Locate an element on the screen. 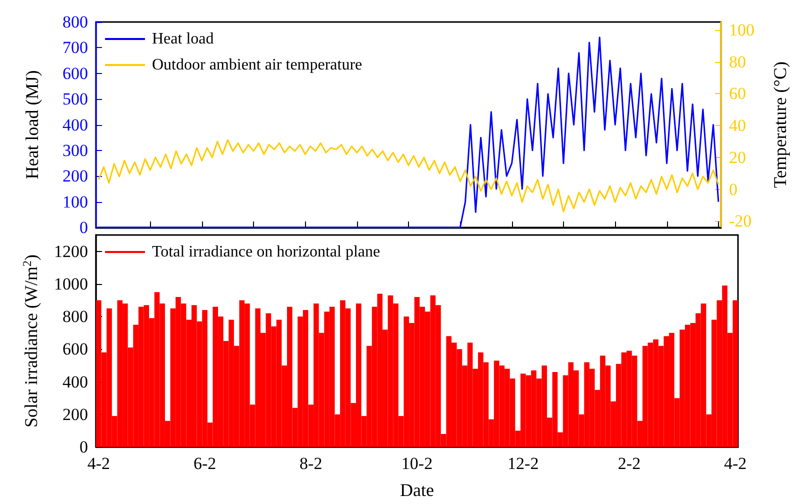  y-tick-label: 700 is located at coordinates (75, 48).